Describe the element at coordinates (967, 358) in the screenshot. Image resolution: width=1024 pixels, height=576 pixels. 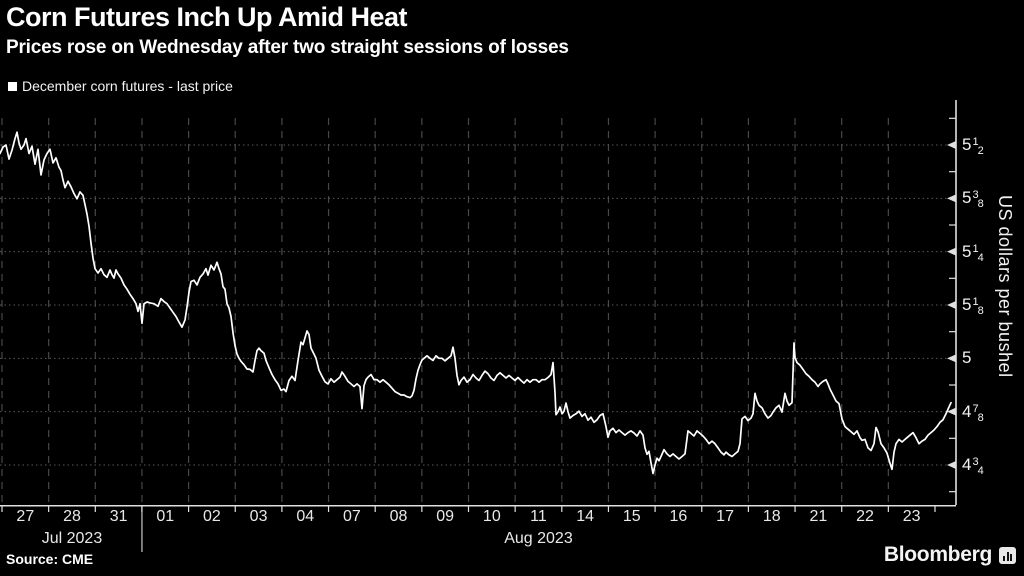
I see `y-axis-tick-label: 5` at that location.